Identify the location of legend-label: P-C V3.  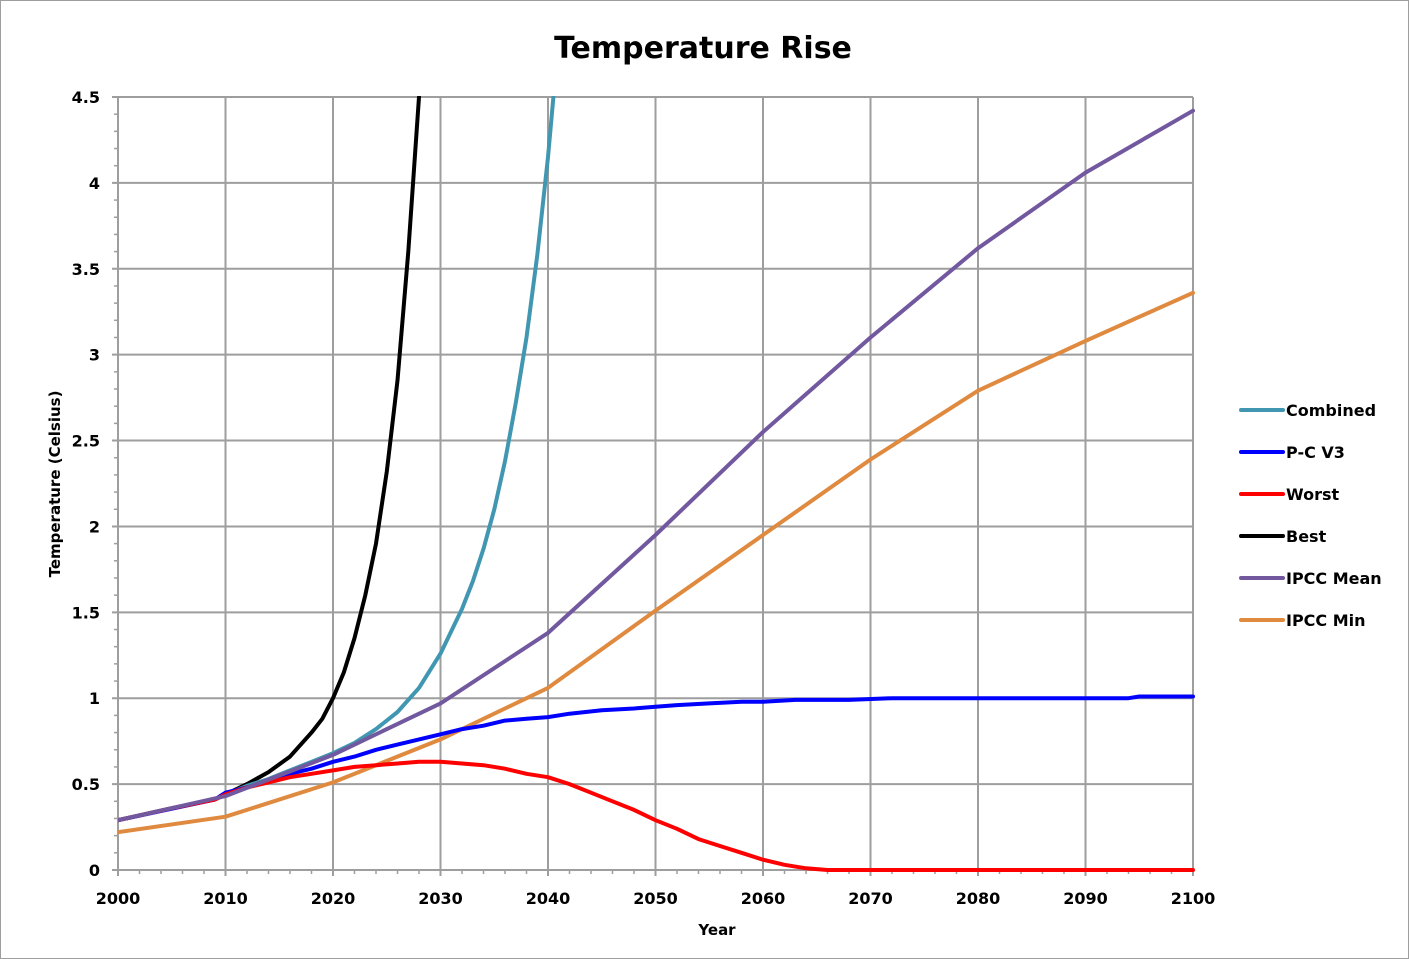
(1315, 452).